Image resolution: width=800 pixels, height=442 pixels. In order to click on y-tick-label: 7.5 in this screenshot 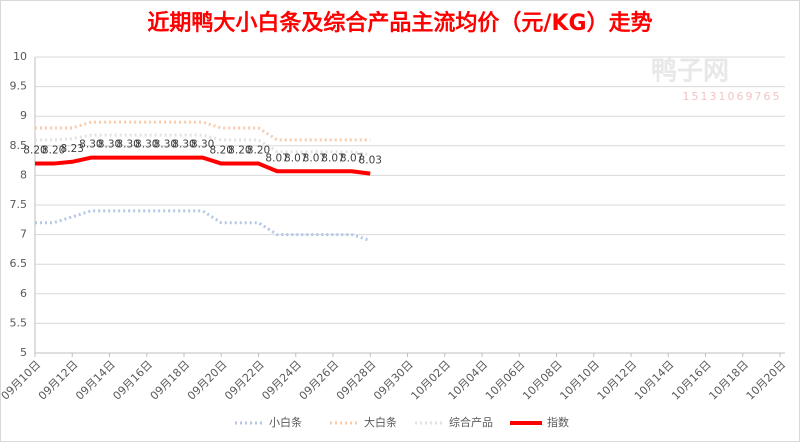, I will do `click(19, 204)`.